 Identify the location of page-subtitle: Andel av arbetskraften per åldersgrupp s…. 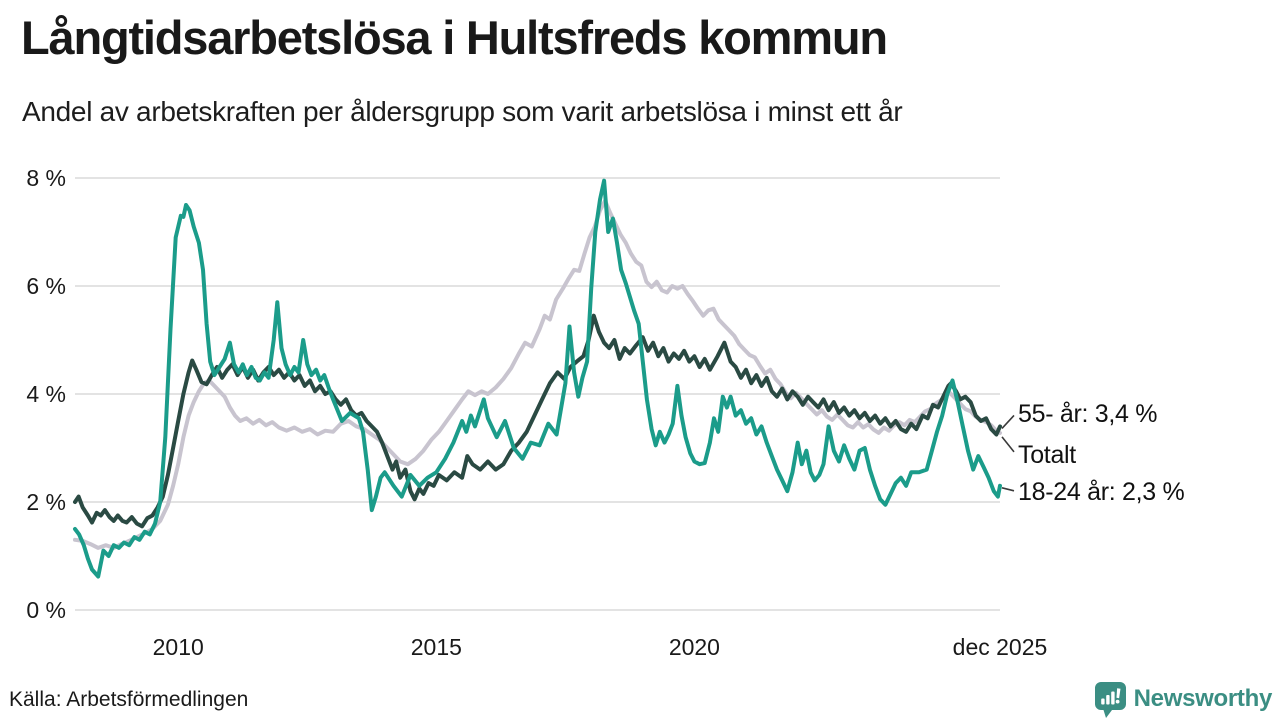
(462, 111).